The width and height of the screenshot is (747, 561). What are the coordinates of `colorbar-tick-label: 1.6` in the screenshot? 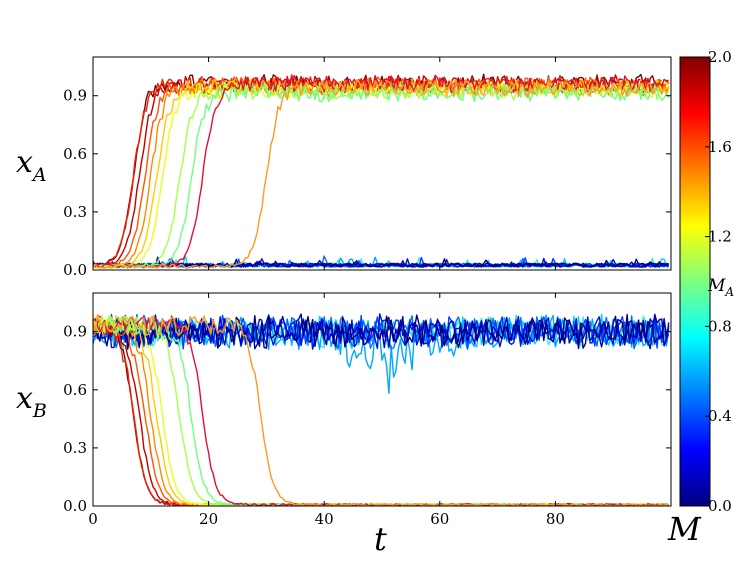 It's located at (720, 147).